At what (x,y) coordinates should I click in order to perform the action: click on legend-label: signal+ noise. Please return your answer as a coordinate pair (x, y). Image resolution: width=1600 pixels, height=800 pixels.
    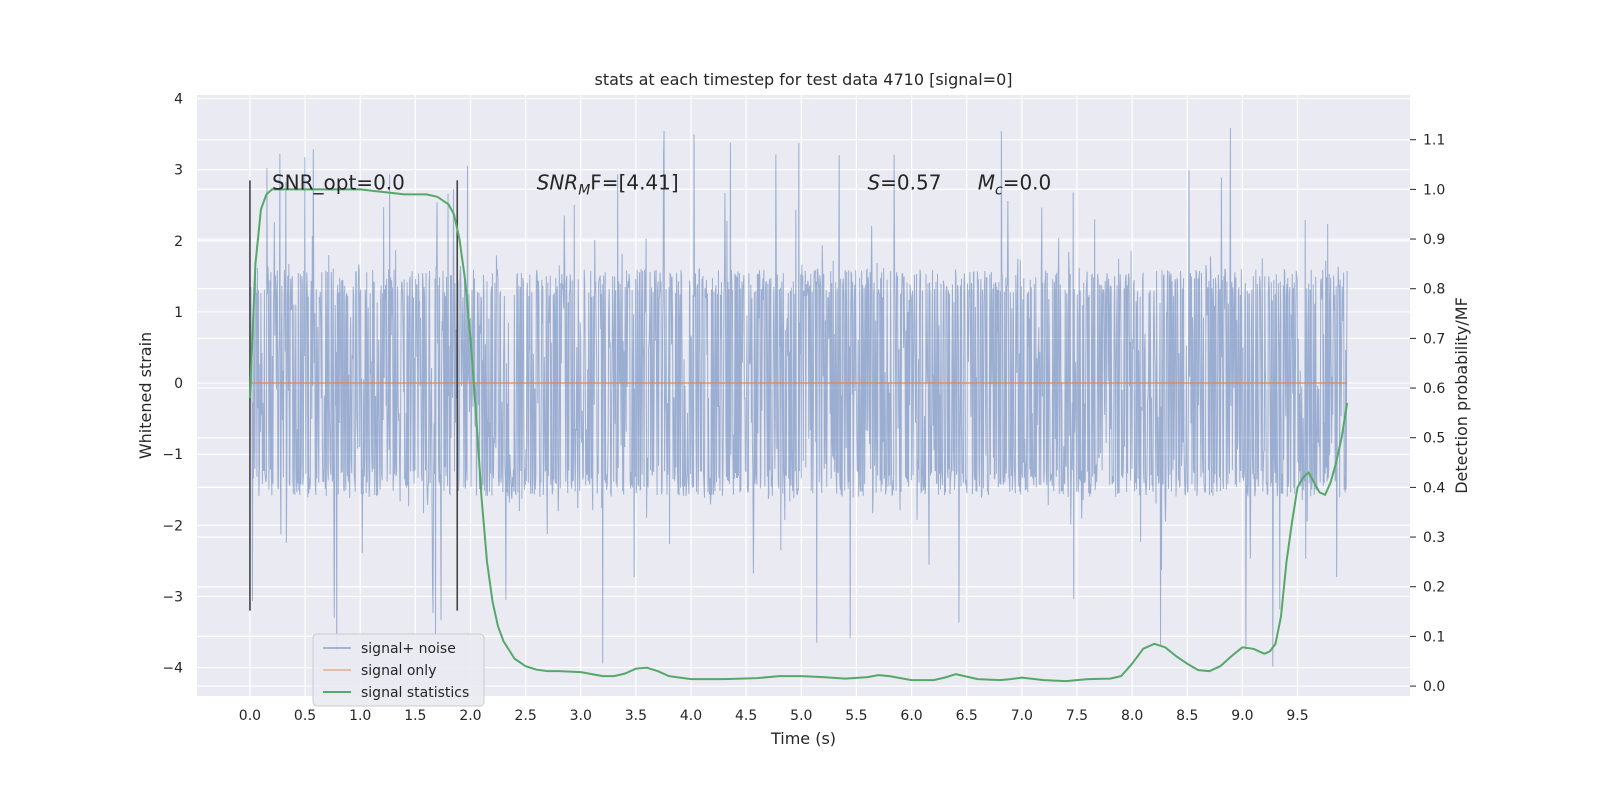
    Looking at the image, I should click on (408, 649).